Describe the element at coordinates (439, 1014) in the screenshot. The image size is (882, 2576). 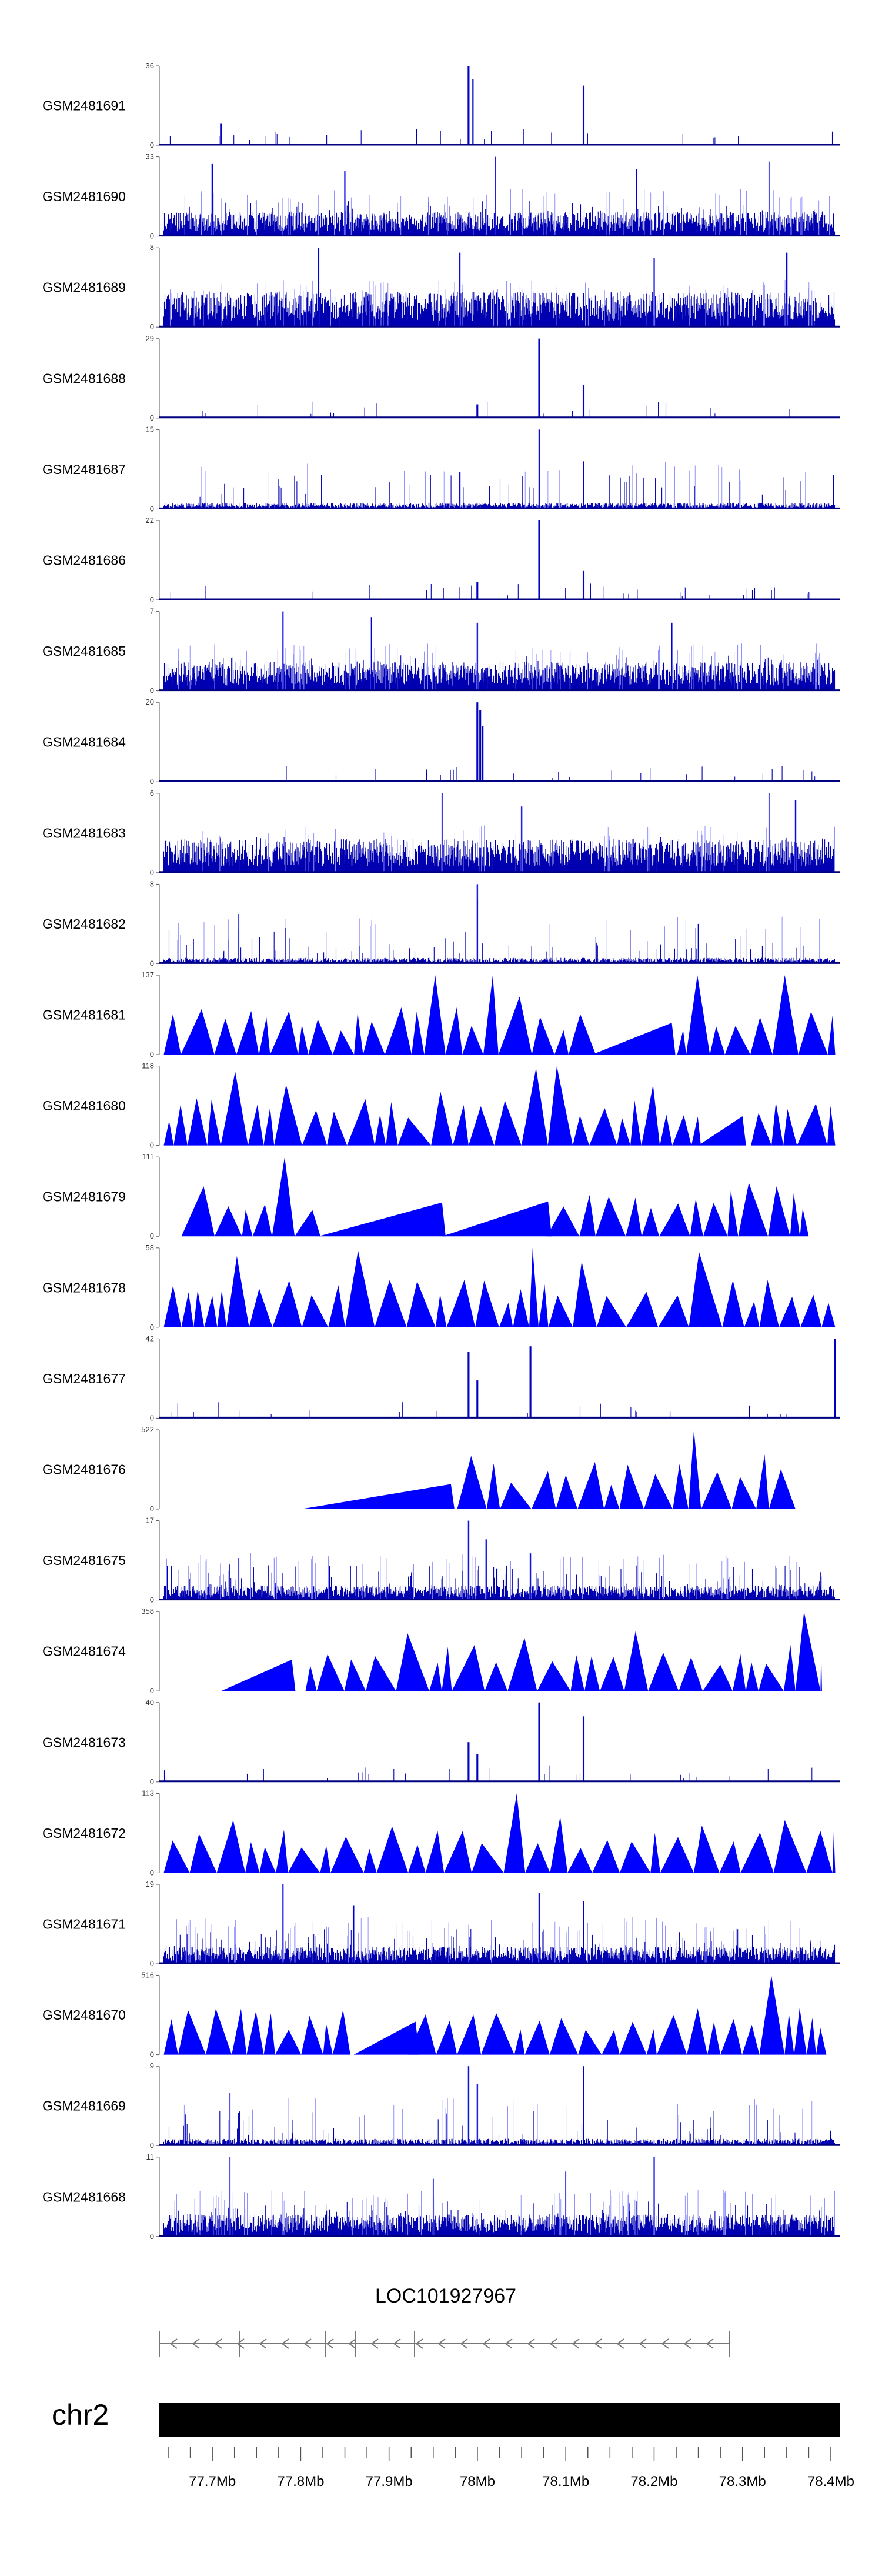
I see `track-GSM2481681: GSM2481681 137 0` at that location.